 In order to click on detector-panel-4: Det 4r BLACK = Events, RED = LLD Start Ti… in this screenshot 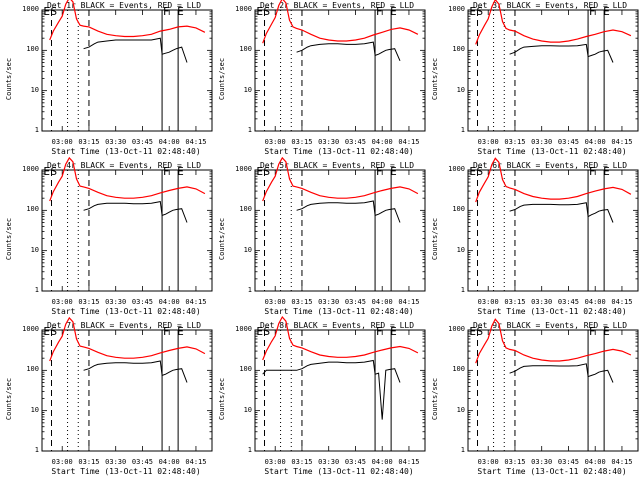, I will do `click(106, 238)`.